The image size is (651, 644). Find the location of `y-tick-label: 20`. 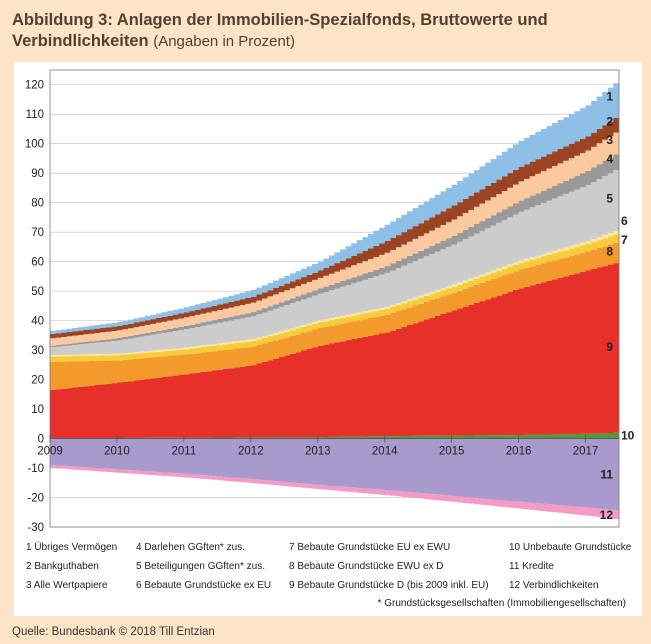

y-tick-label: 20 is located at coordinates (37, 381).